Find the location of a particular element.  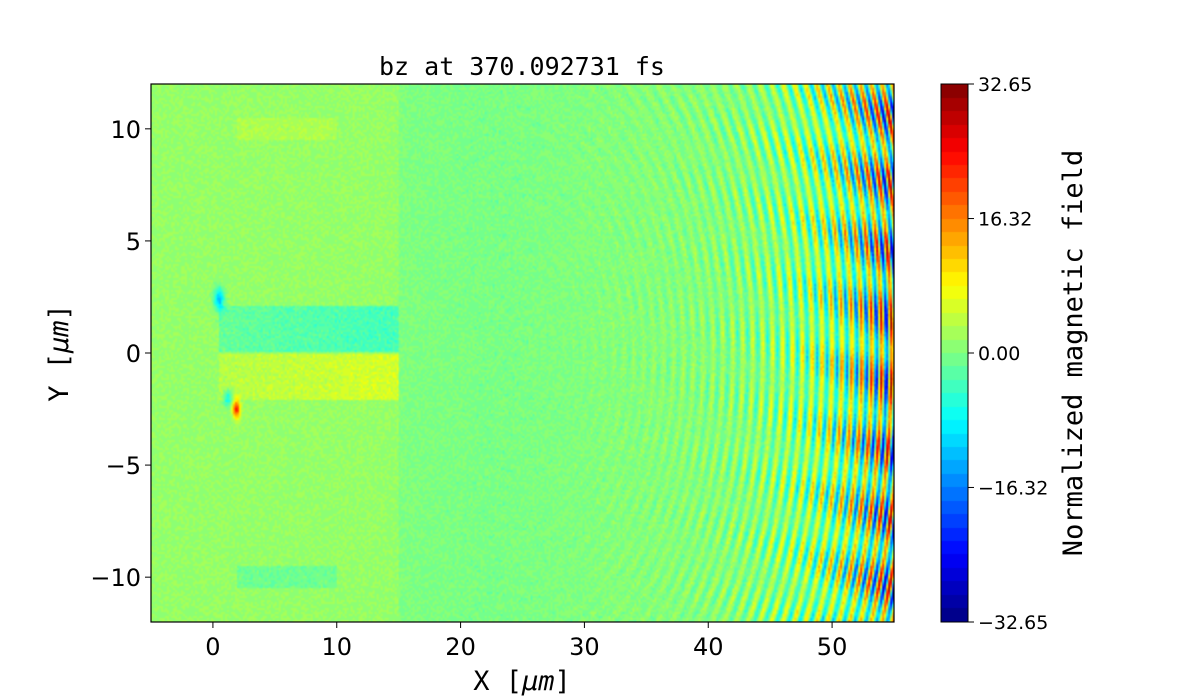

colorbar-tick-label: 0.00 is located at coordinates (999, 354).